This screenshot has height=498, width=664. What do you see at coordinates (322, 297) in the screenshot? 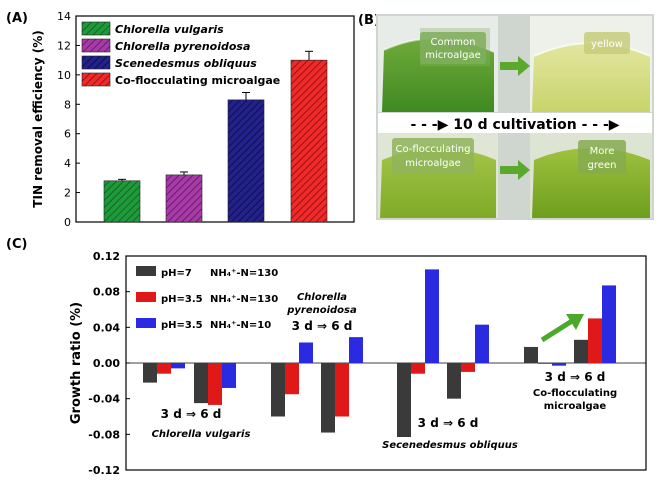
I see `chart-c-group-label: Chlorella` at bounding box center [322, 297].